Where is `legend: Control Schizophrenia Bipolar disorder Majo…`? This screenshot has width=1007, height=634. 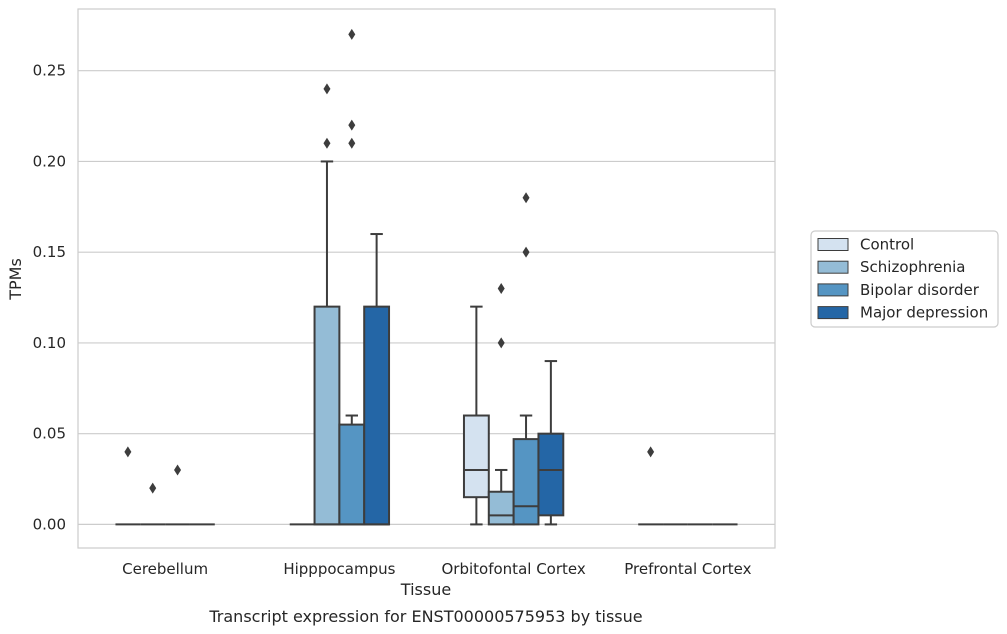 legend: Control Schizophrenia Bipolar disorder Majo… is located at coordinates (904, 279).